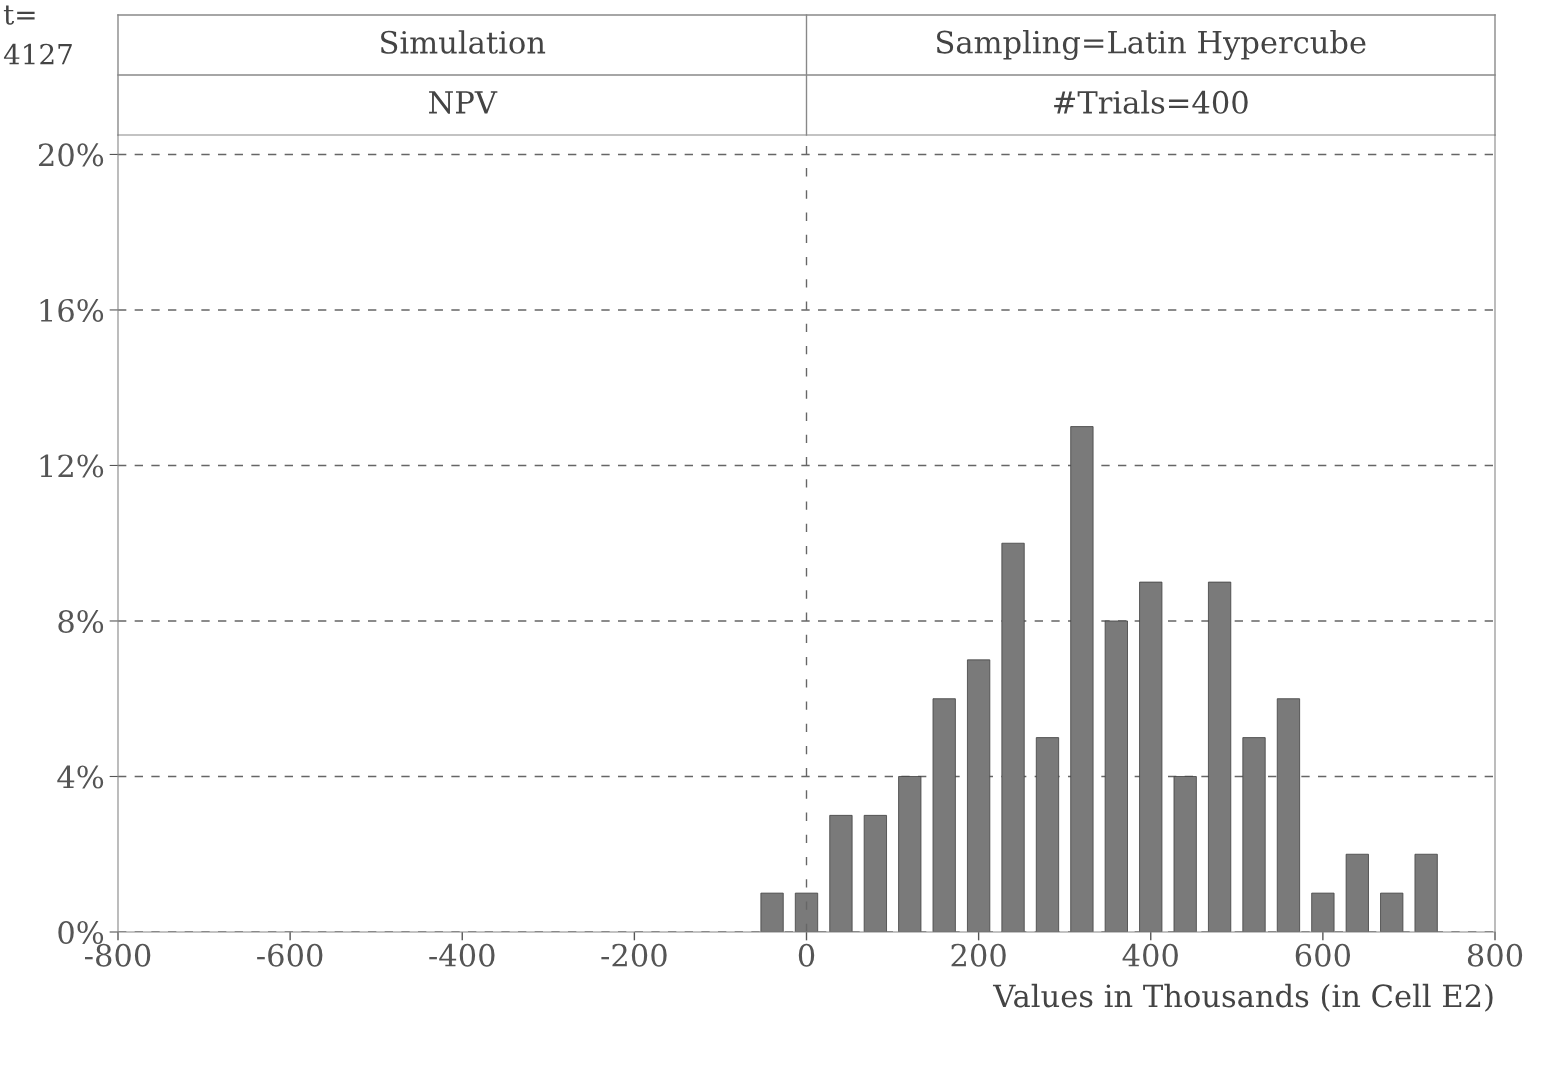 This screenshot has height=1068, width=1545. Describe the element at coordinates (290, 955) in the screenshot. I see `x-tick-label: -600` at that location.